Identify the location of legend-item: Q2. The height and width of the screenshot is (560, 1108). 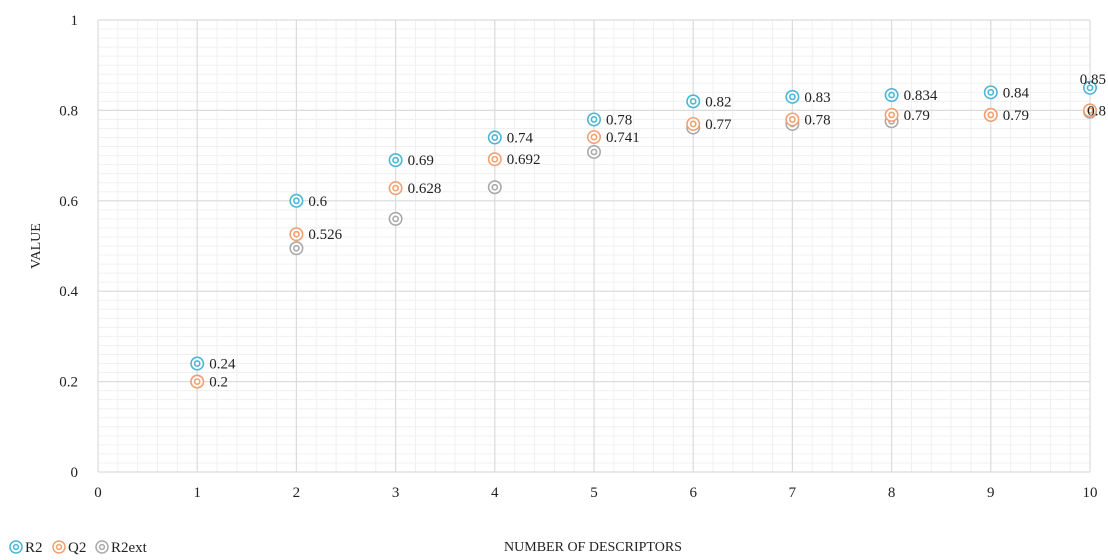
(69, 548).